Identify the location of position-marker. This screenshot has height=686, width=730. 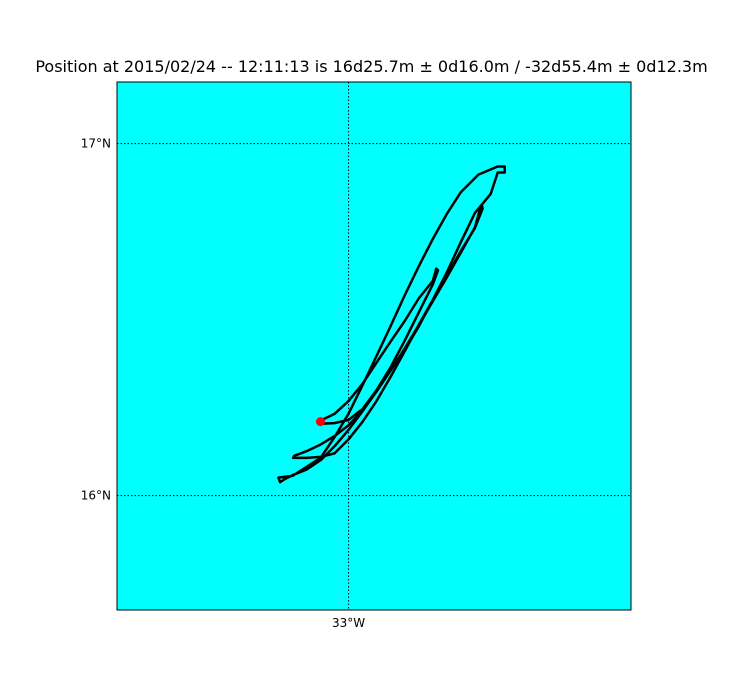
(320, 422).